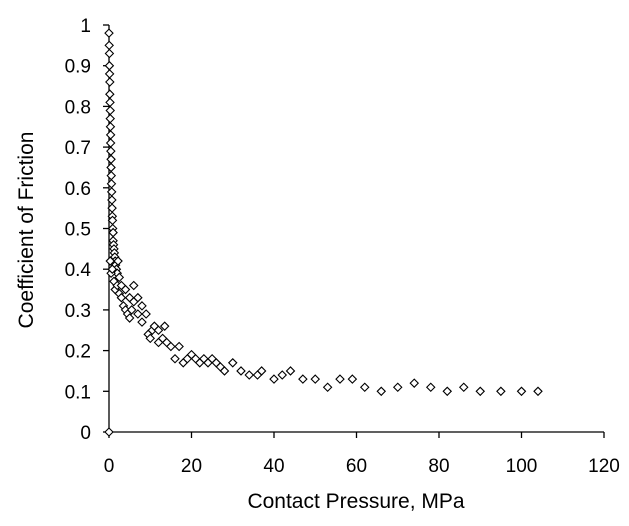 Image resolution: width=629 pixels, height=526 pixels. I want to click on y-tick-label: 0.1, so click(78, 392).